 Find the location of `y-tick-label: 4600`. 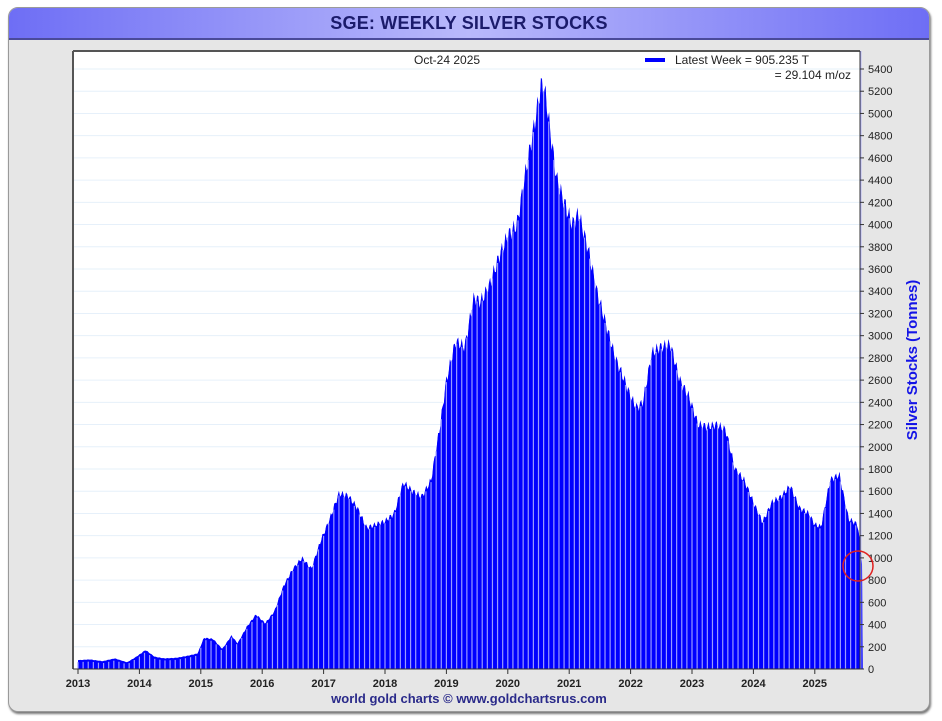

y-tick-label: 4600 is located at coordinates (880, 159).